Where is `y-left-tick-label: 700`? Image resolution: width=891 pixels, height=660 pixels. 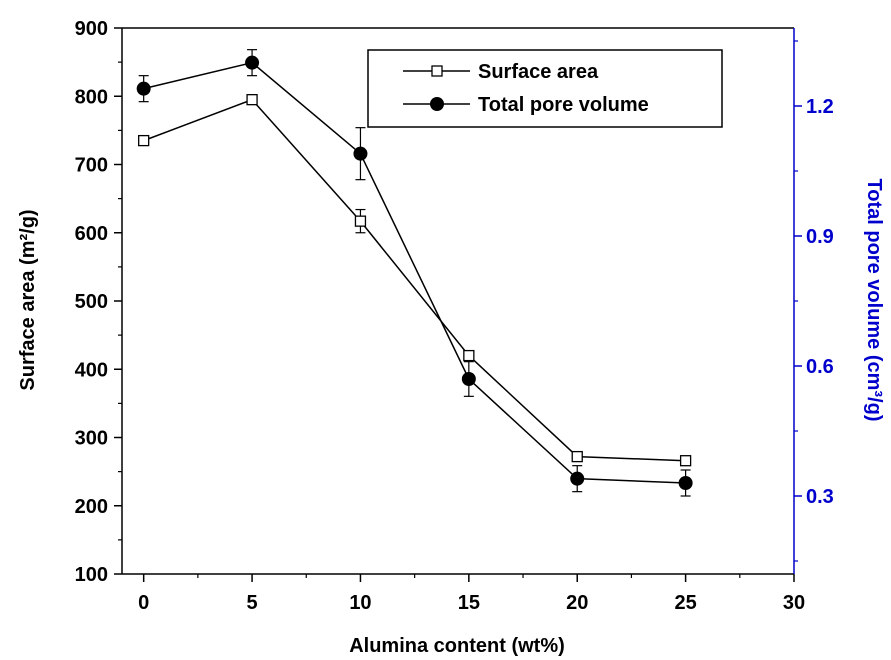
y-left-tick-label: 700 is located at coordinates (91, 166).